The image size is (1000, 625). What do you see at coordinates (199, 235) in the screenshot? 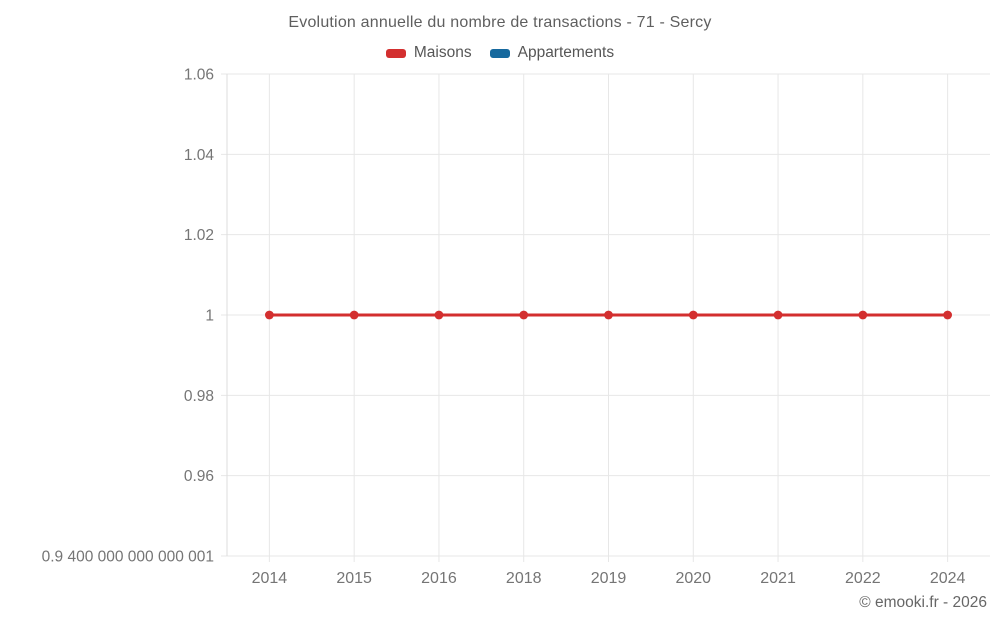
I see `y-axis-tick-label: 1.02` at bounding box center [199, 235].